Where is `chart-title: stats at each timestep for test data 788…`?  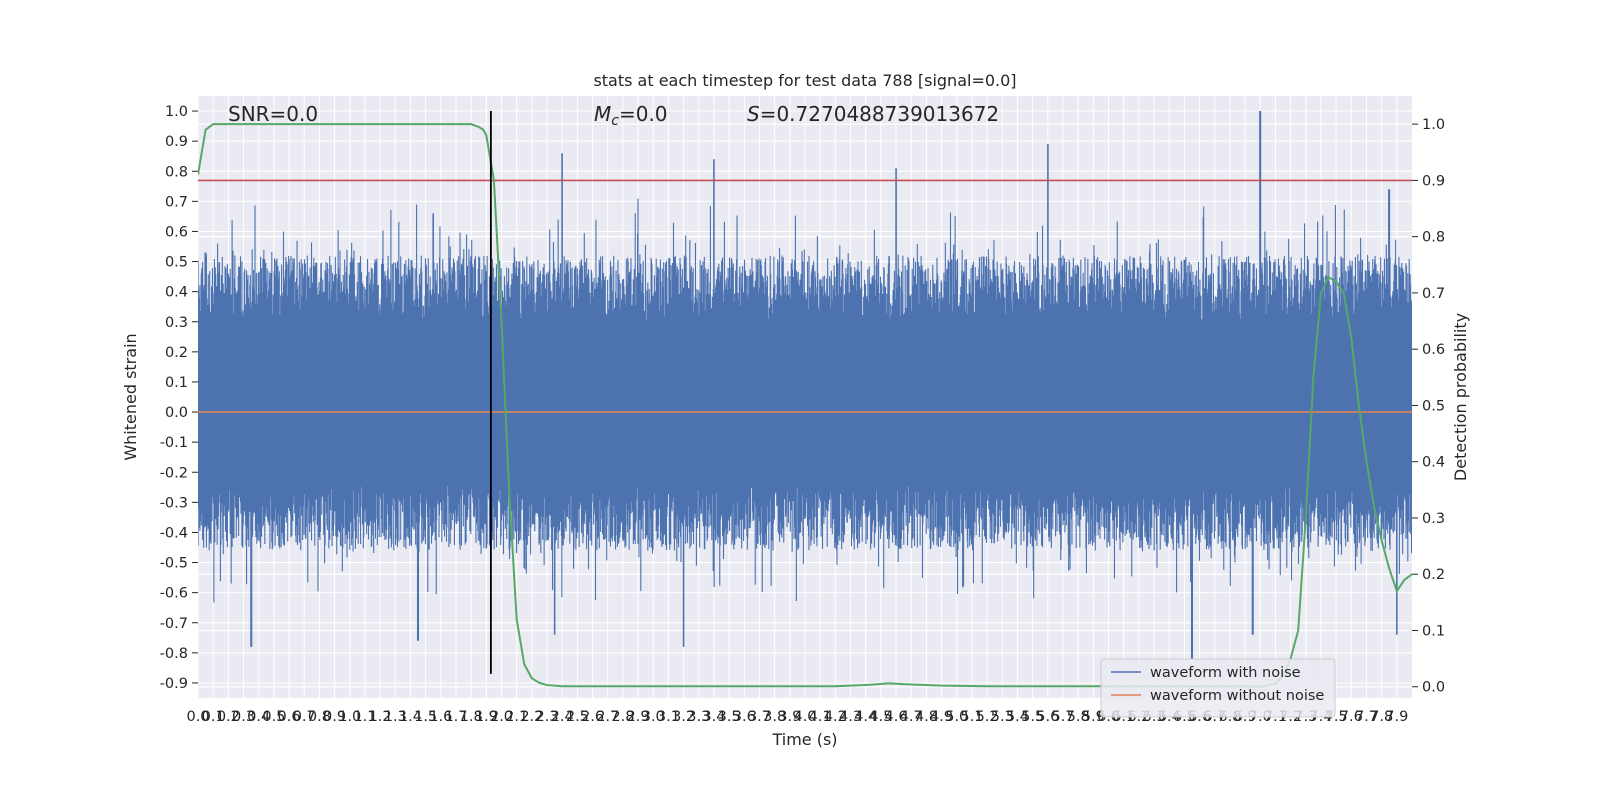 chart-title: stats at each timestep for test data 788… is located at coordinates (804, 80).